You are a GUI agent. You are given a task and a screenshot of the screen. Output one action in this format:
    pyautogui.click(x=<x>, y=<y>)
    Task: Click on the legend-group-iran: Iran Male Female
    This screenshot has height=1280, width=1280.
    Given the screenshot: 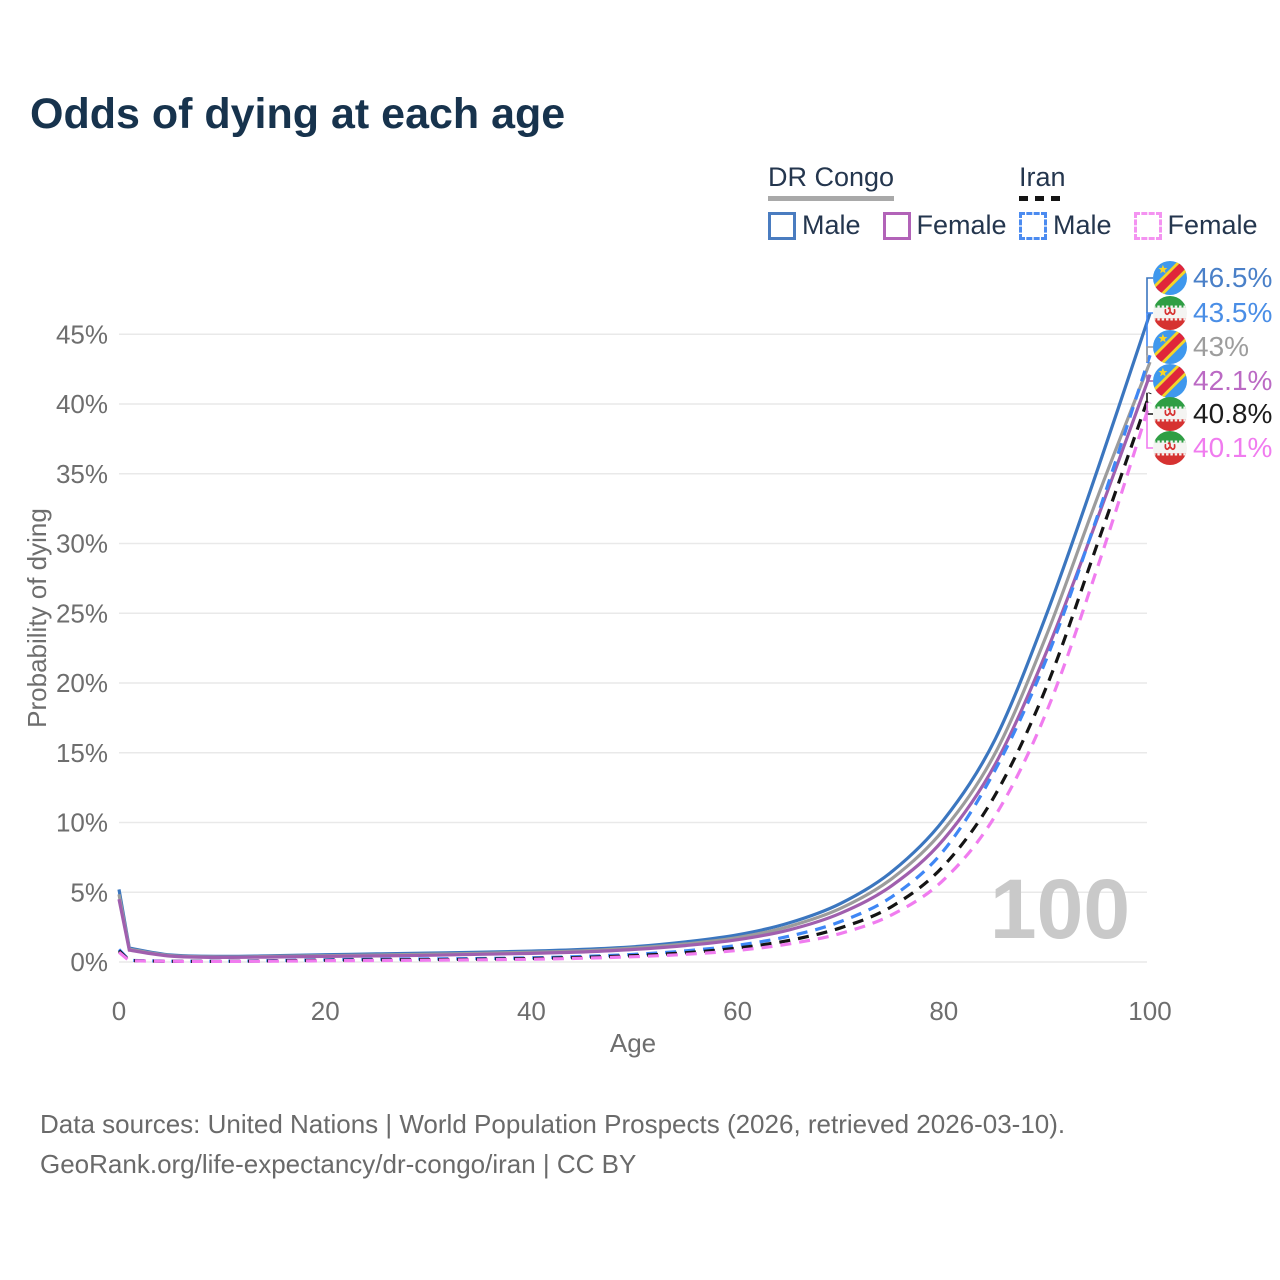 What is the action you would take?
    pyautogui.click(x=1149, y=201)
    